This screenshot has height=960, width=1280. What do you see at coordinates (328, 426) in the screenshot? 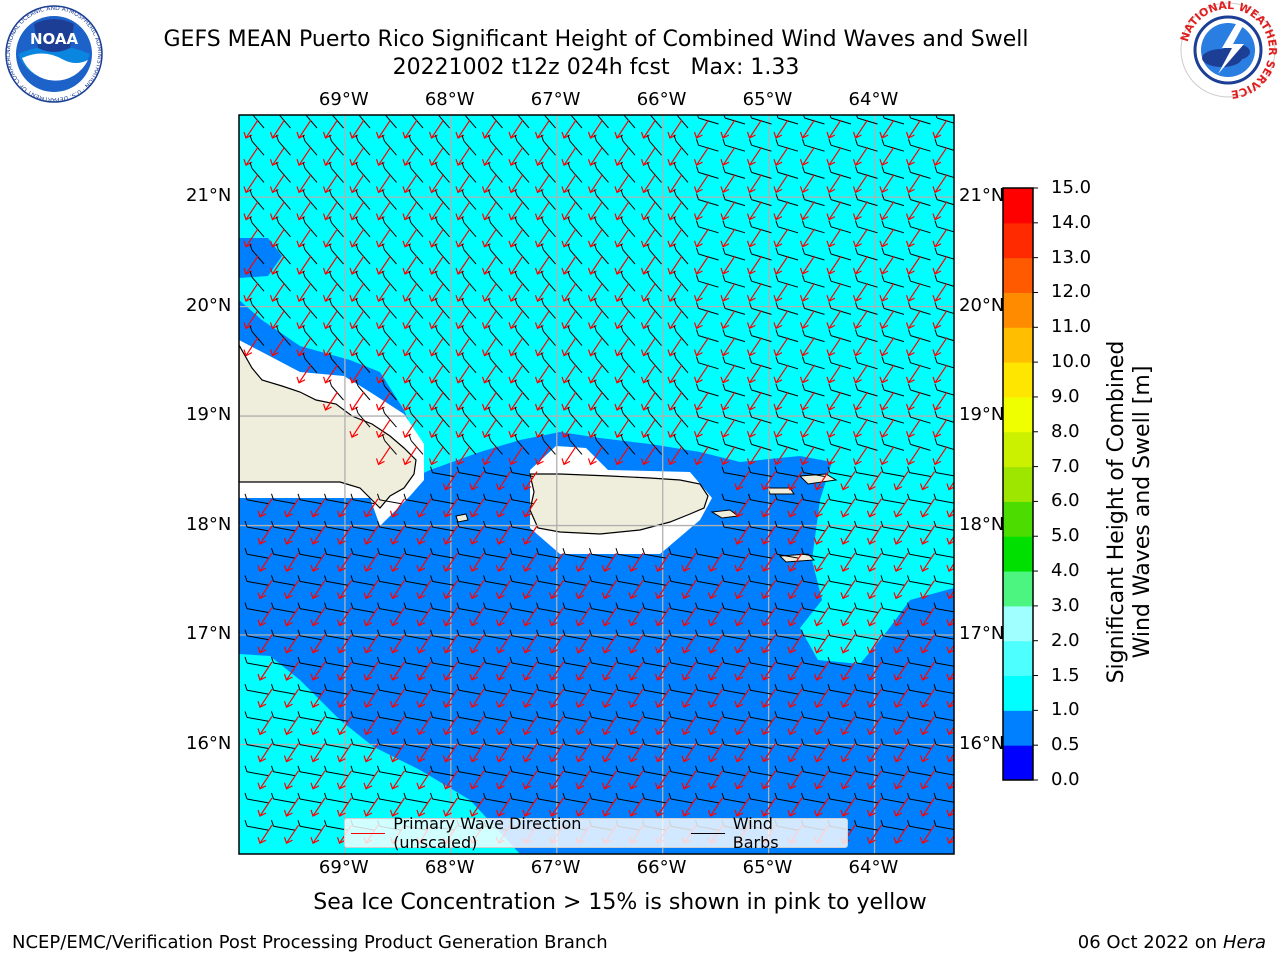
I see `hispaniola-land` at bounding box center [328, 426].